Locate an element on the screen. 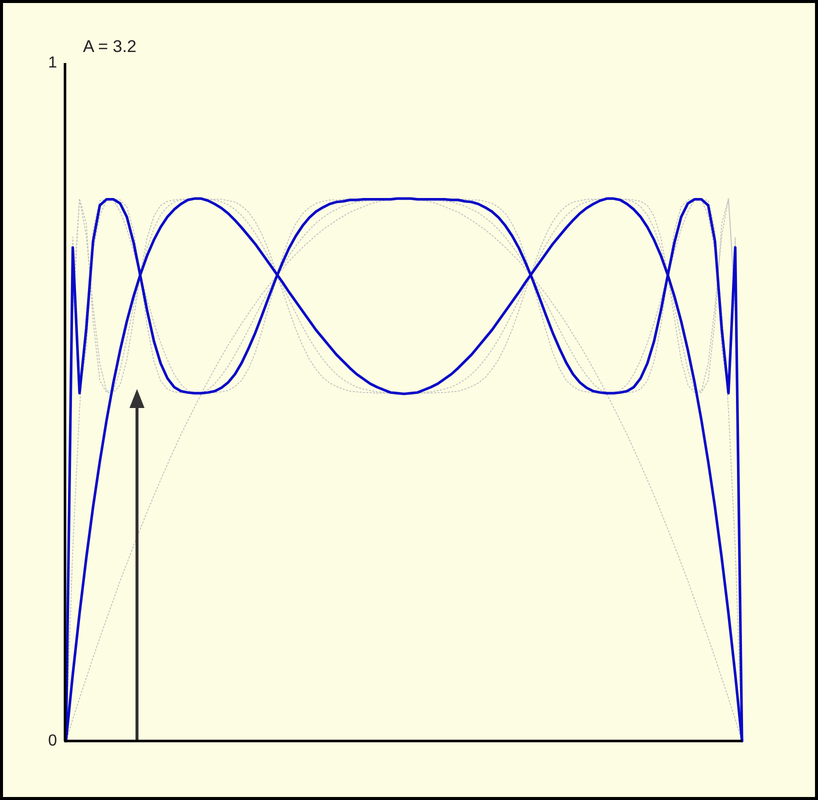 This screenshot has height=800, width=818. chart-title: A = 3.2 is located at coordinates (109, 46).